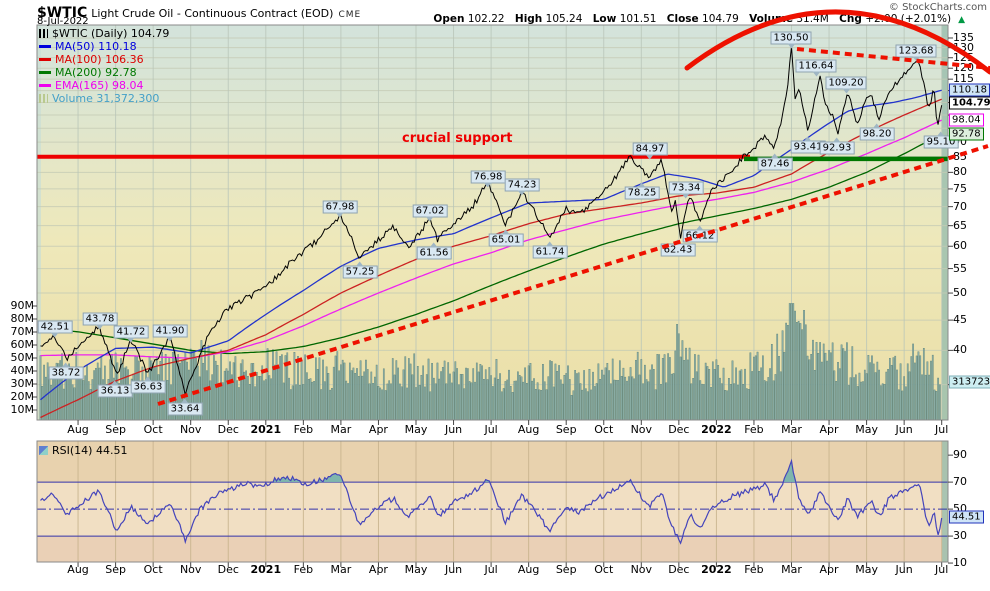 The width and height of the screenshot is (990, 591). What do you see at coordinates (682, 19) in the screenshot?
I see `close-label: Close` at bounding box center [682, 19].